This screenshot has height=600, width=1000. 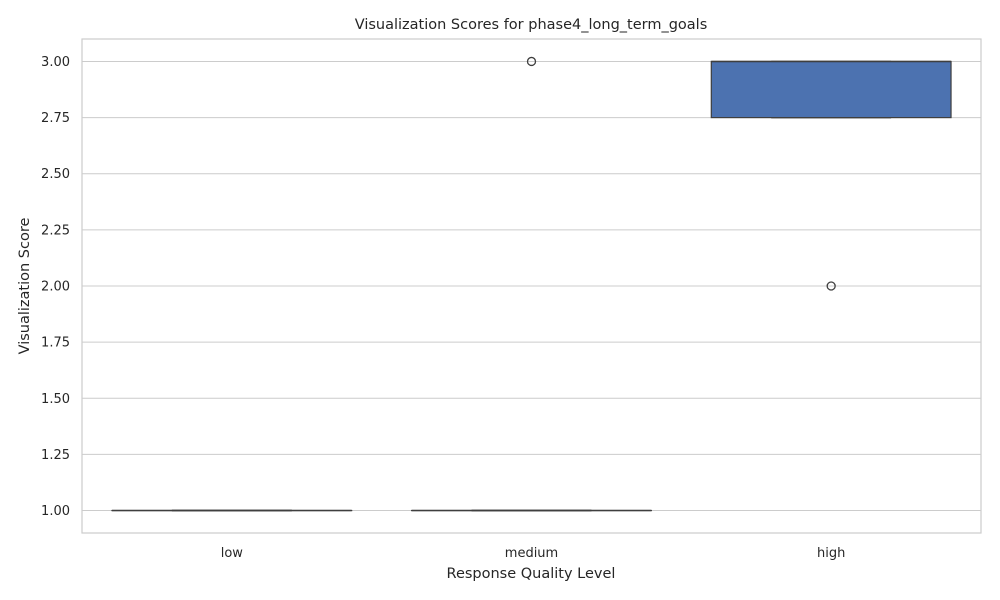 I want to click on y-tick-labels: 1.00 1.25 1.50 1.75 2.00 2.25 2.50 2.75 3.00, so click(x=55, y=287).